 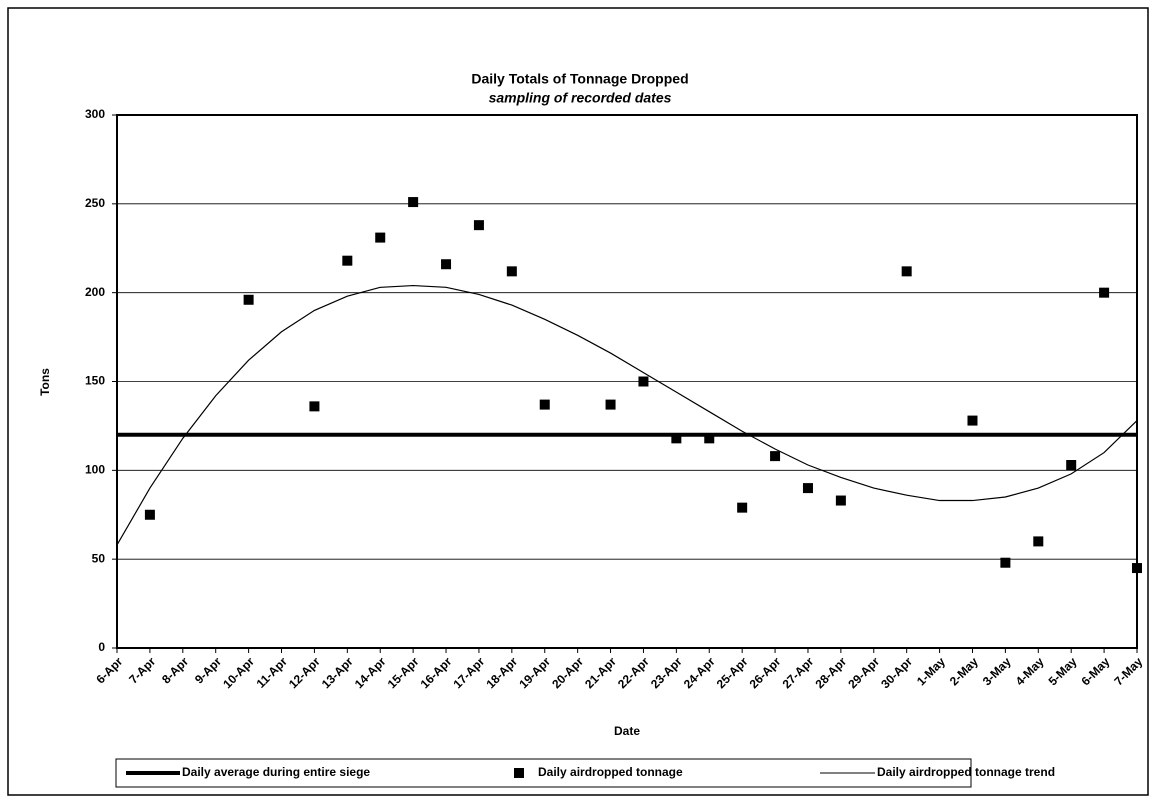 I want to click on x-tick-label: 29-Apr, so click(x=863, y=672).